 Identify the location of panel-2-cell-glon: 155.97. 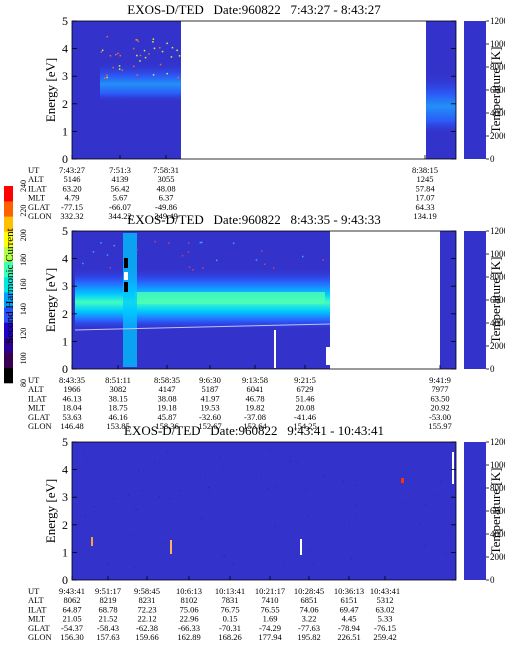
(439, 426).